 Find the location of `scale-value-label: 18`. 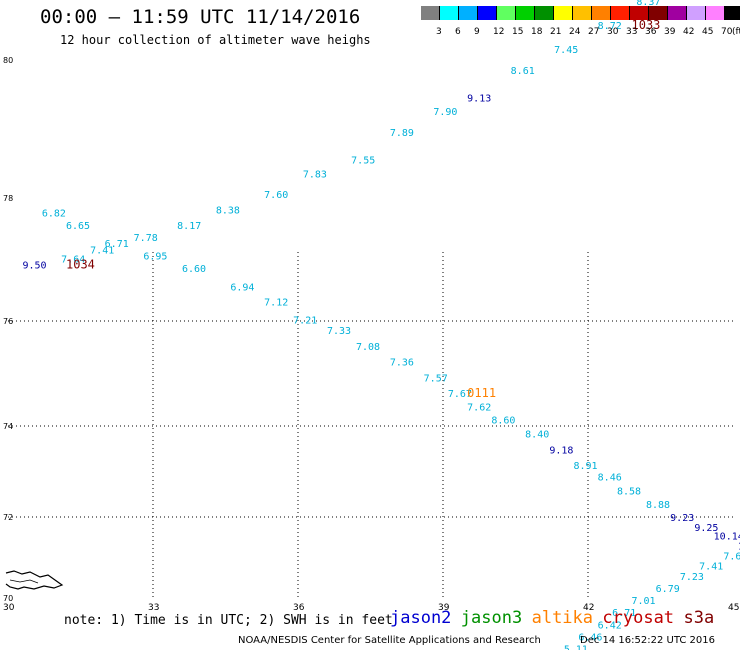

scale-value-label: 18 is located at coordinates (537, 32).